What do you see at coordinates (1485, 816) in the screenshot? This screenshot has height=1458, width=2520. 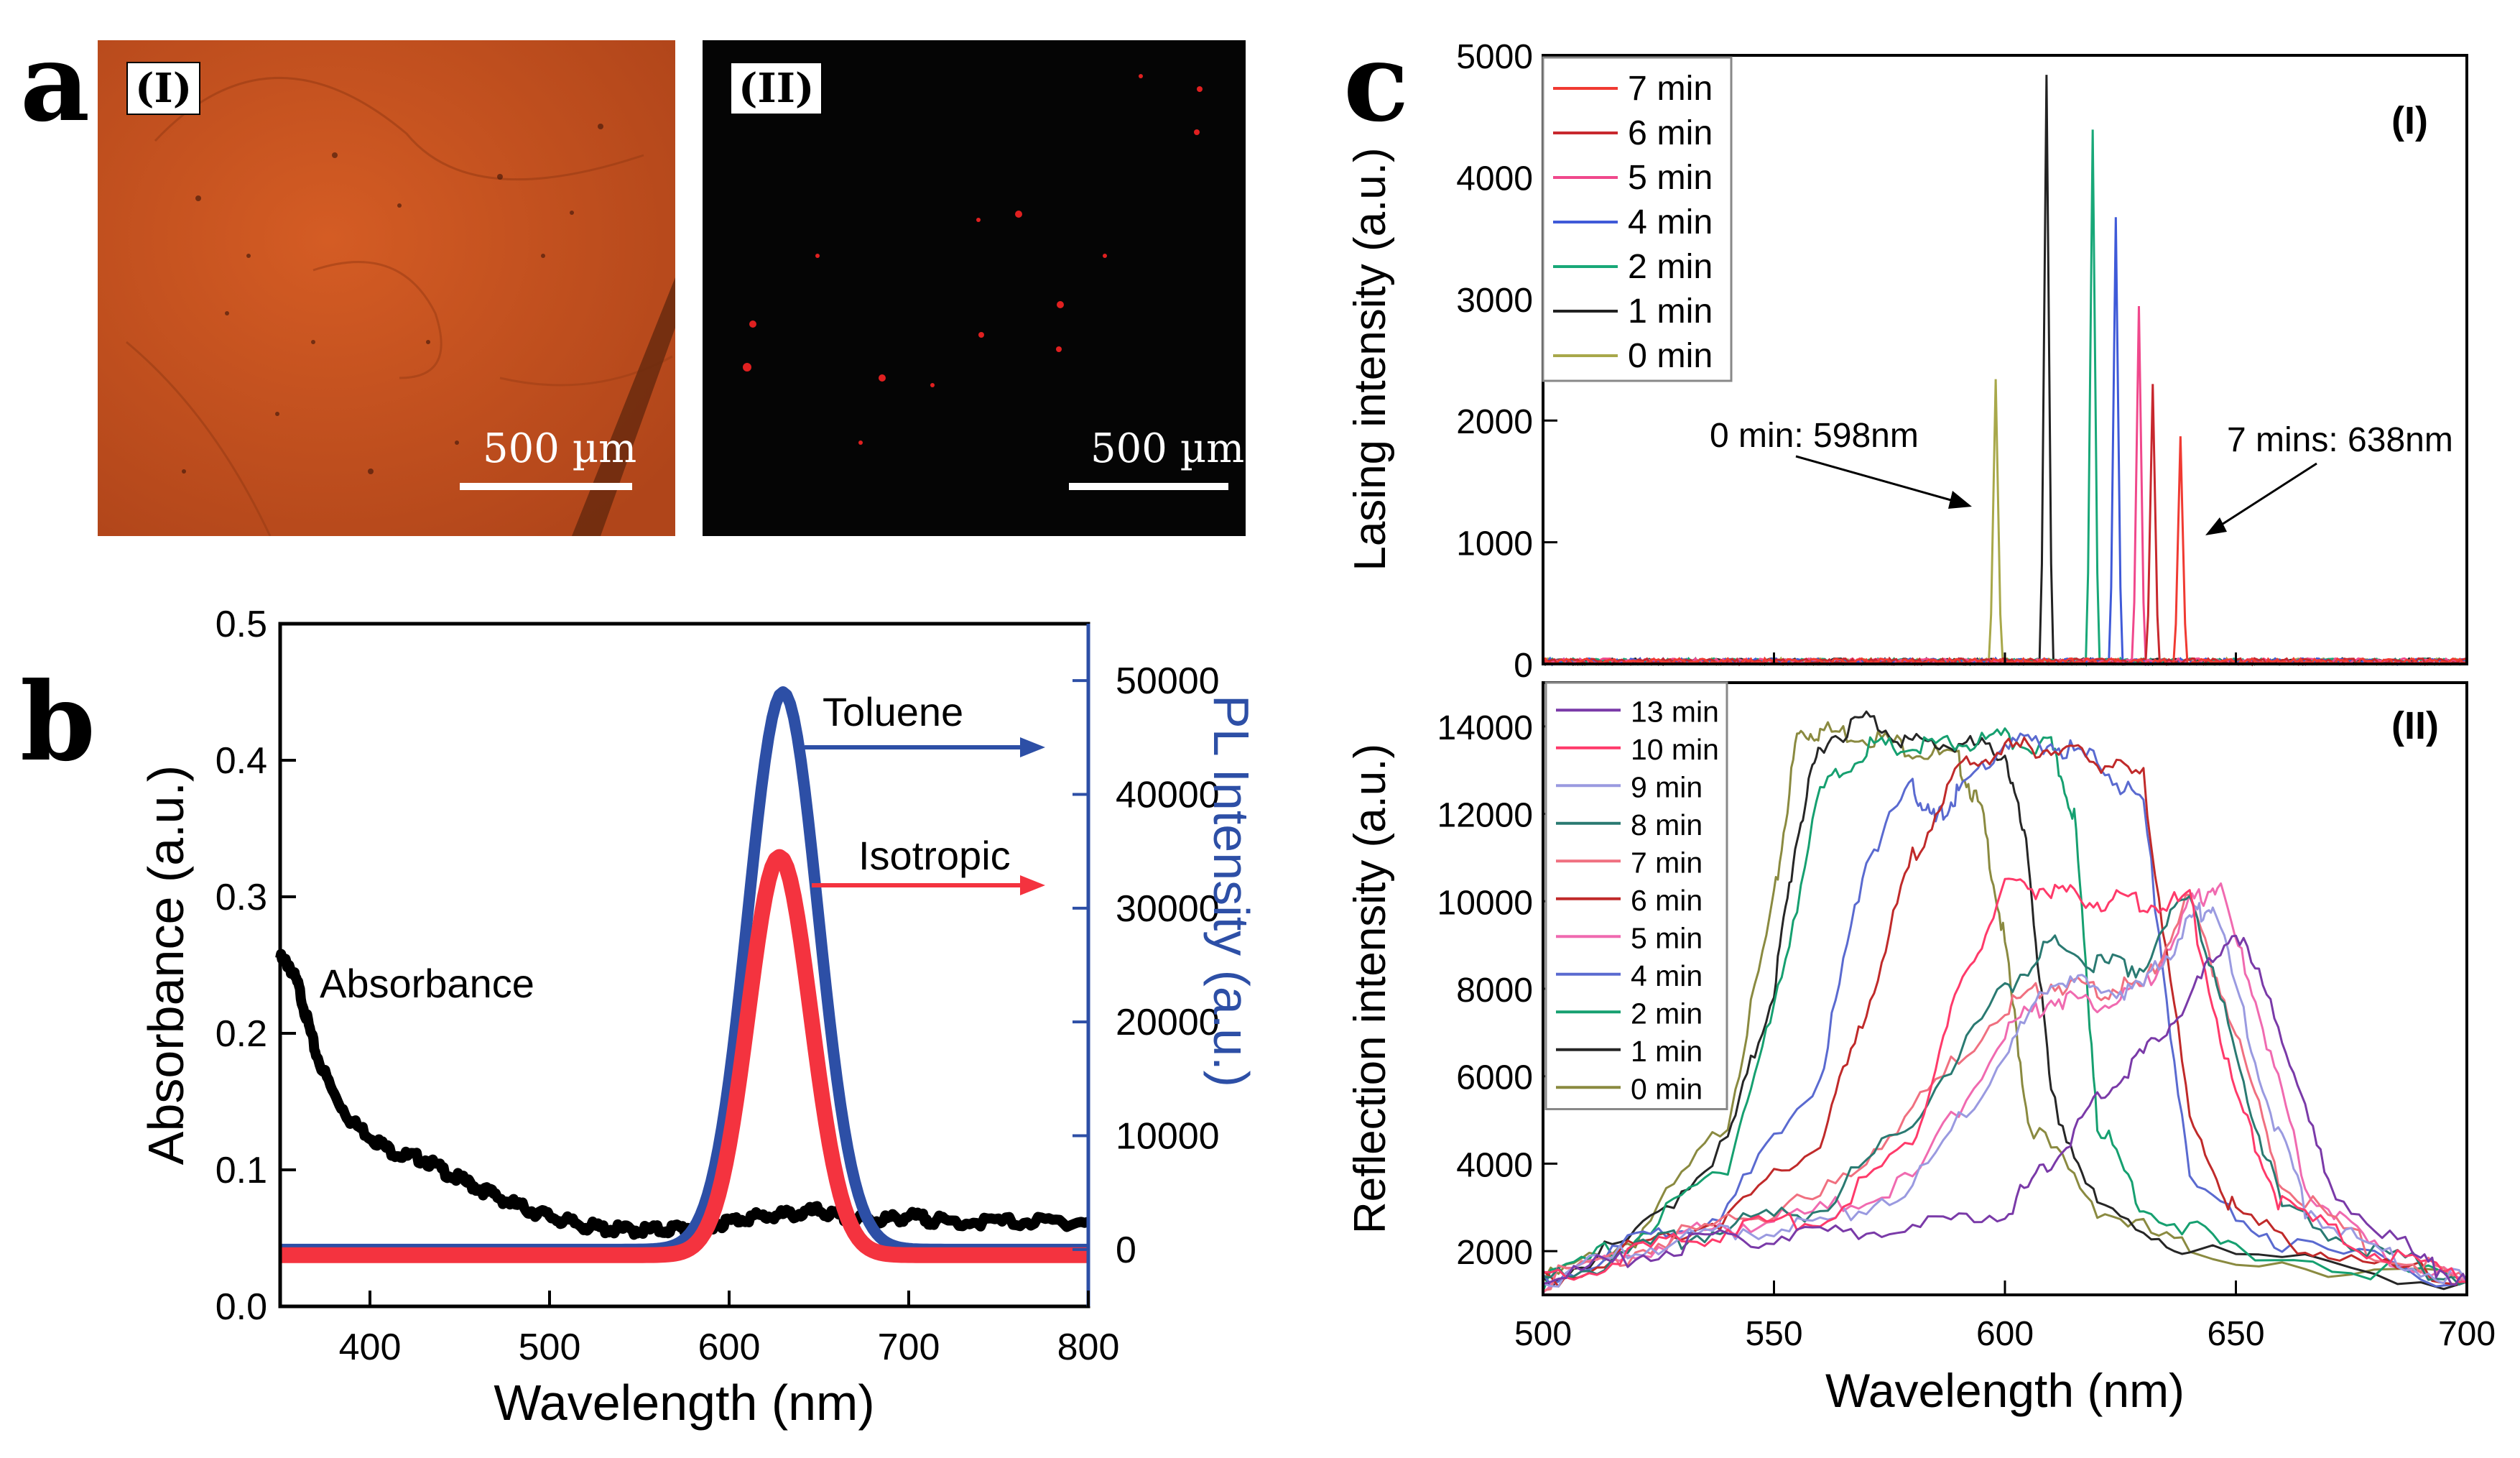 I see `y-tick-label: 12000` at bounding box center [1485, 816].